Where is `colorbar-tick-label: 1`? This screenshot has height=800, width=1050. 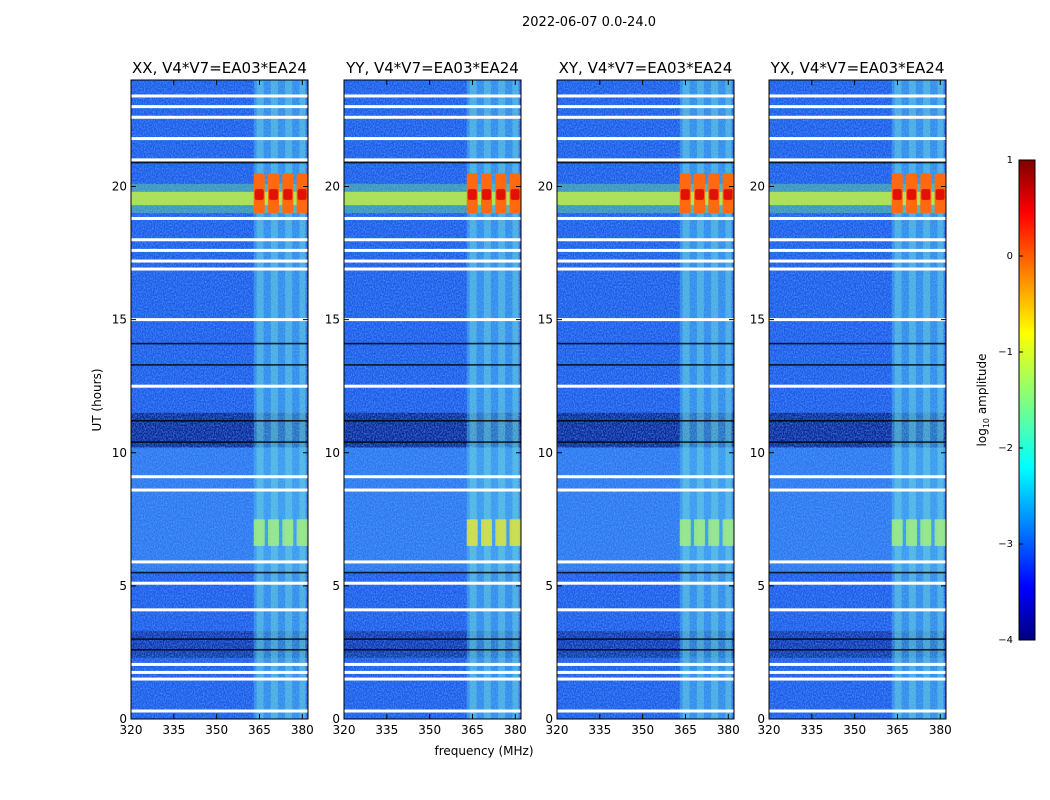 colorbar-tick-label: 1 is located at coordinates (1010, 160).